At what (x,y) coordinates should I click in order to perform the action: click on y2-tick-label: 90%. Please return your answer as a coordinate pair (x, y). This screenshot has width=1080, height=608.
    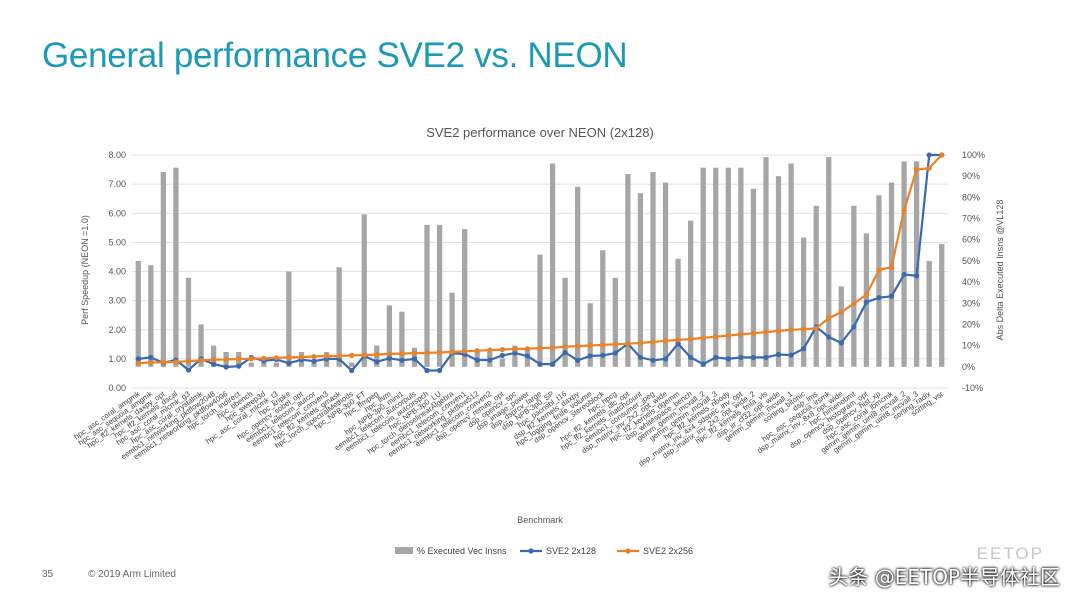
    Looking at the image, I should click on (971, 176).